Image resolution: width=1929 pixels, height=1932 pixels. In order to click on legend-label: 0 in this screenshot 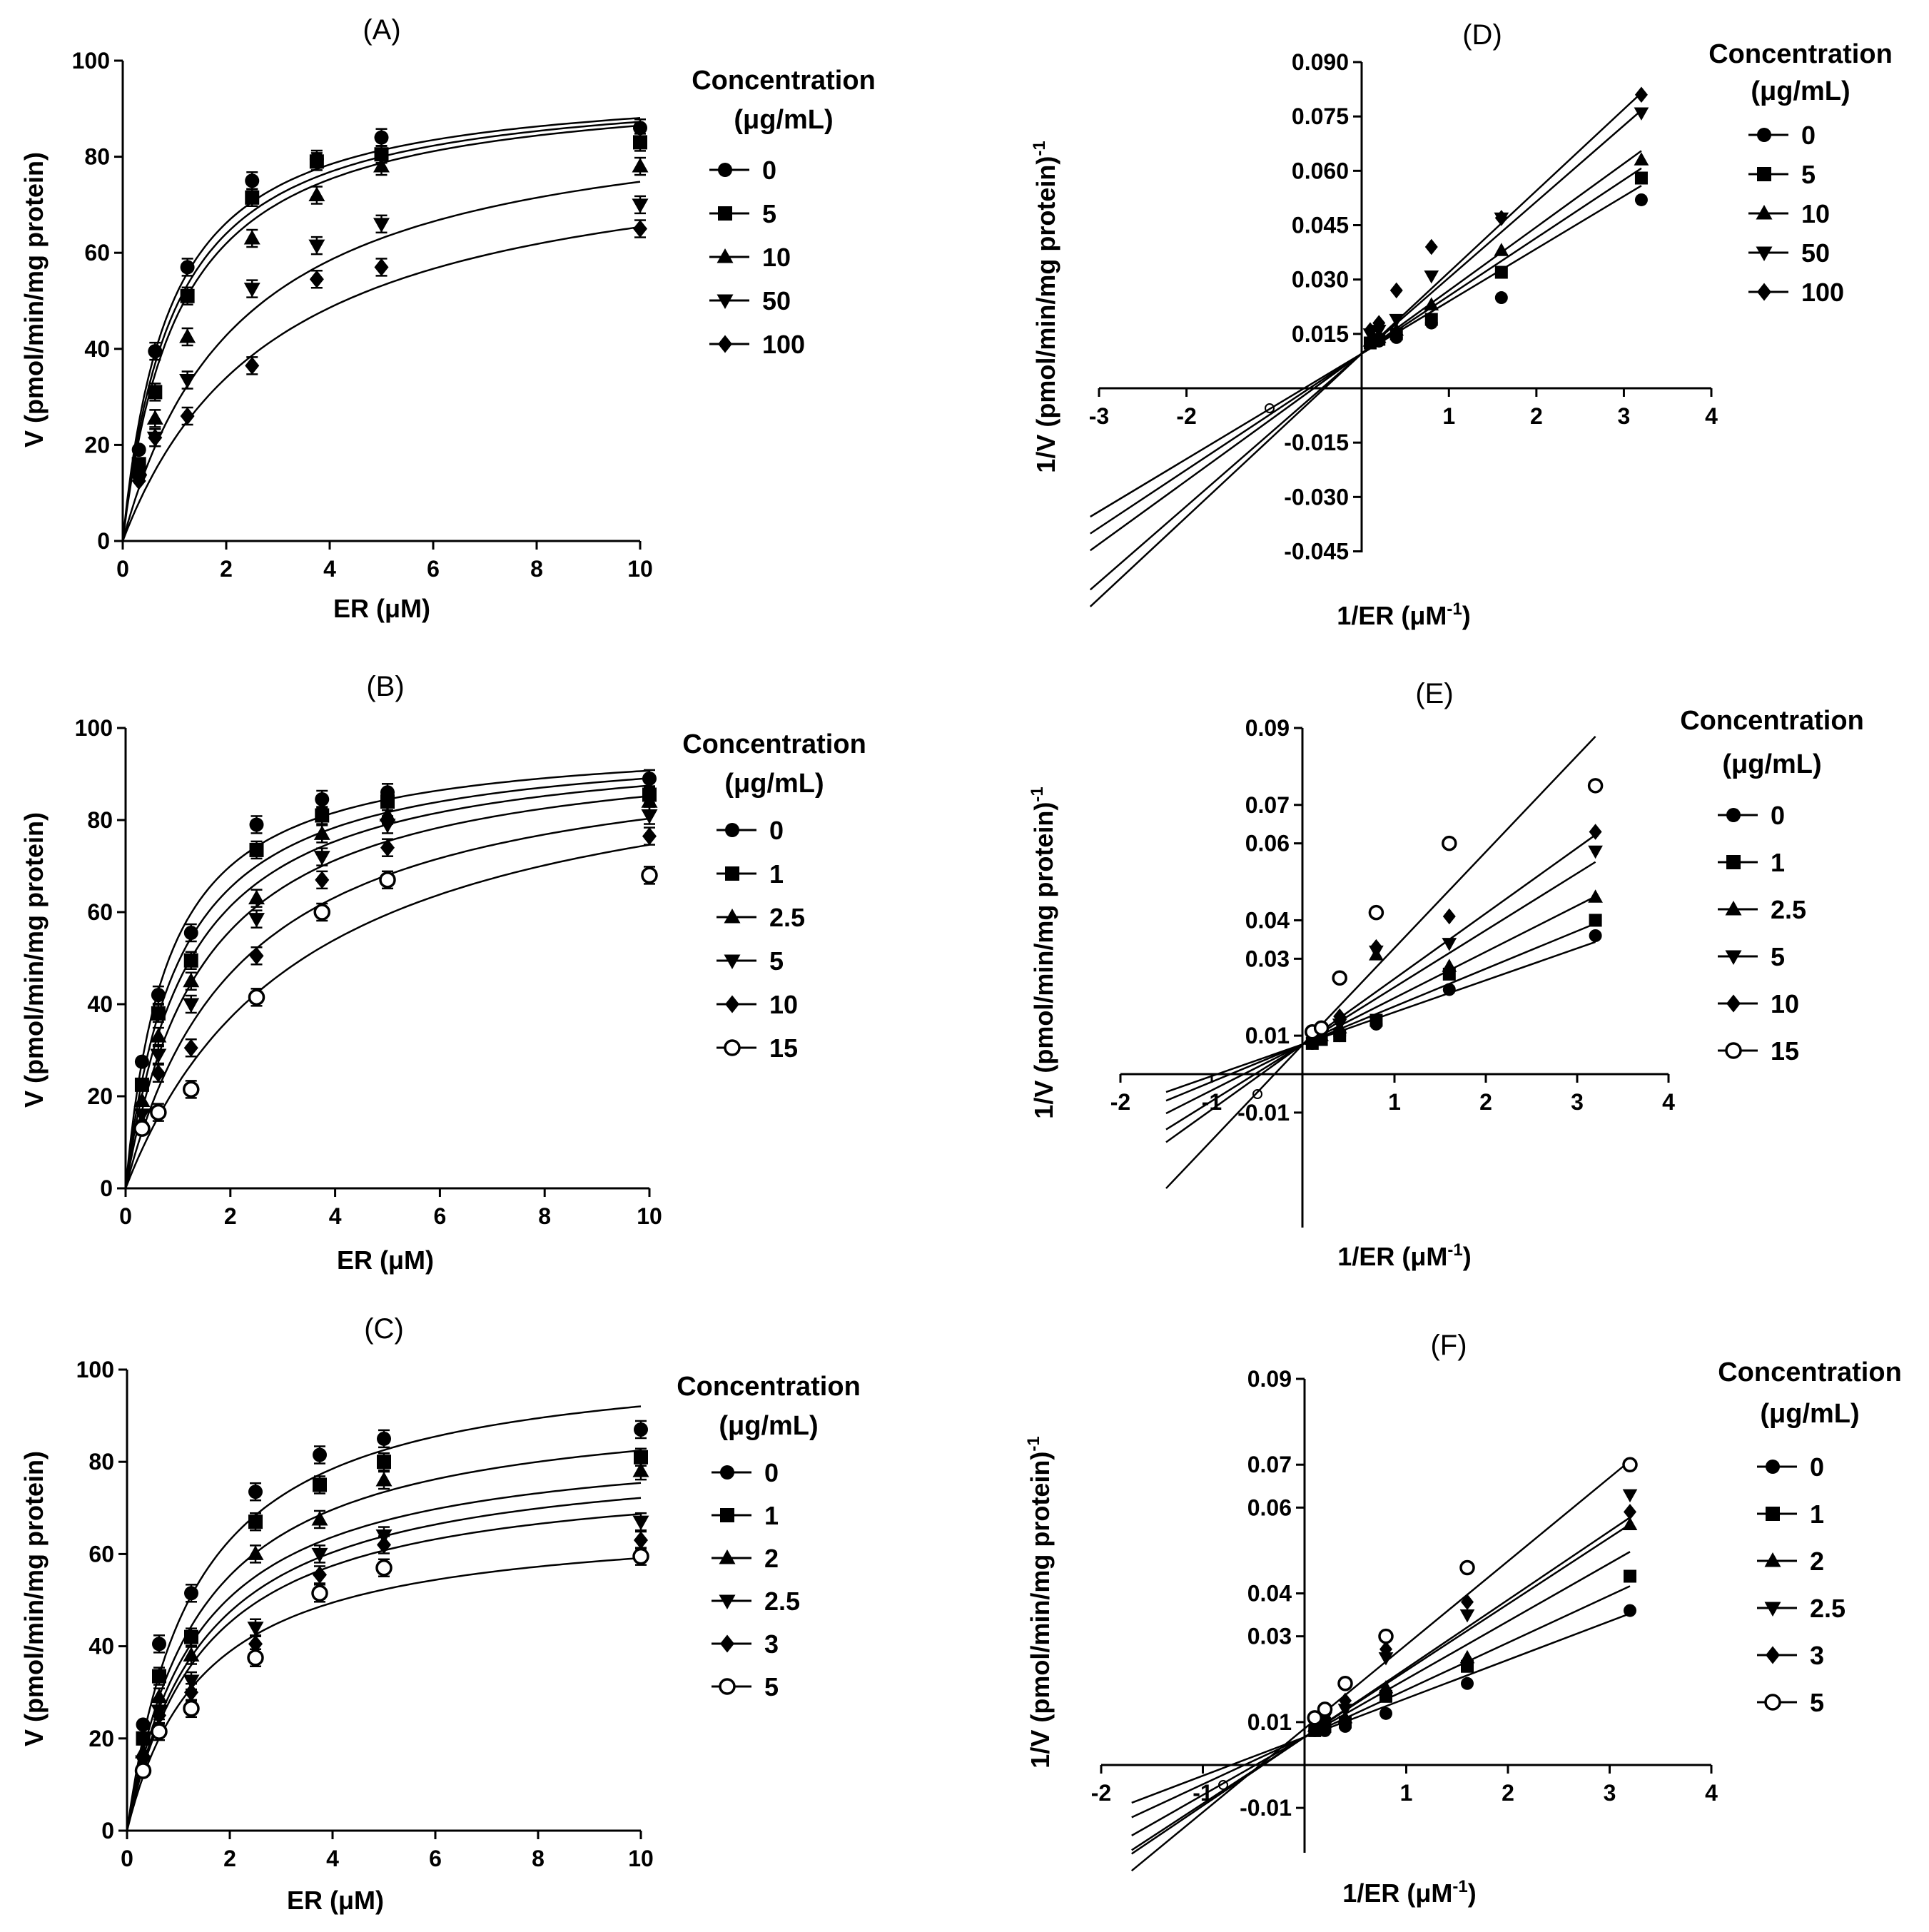, I will do `click(772, 1472)`.